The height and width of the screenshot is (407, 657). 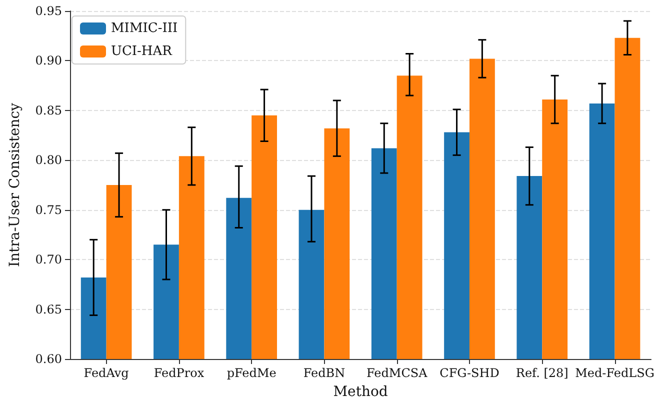 What do you see at coordinates (48, 61) in the screenshot?
I see `y-tick-label: 0.90` at bounding box center [48, 61].